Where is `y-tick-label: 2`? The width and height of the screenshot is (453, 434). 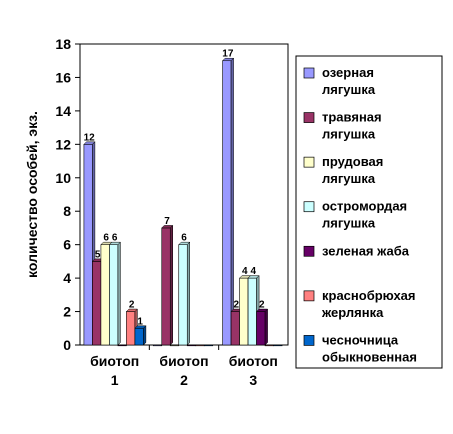
y-tick-label: 2 is located at coordinates (67, 312).